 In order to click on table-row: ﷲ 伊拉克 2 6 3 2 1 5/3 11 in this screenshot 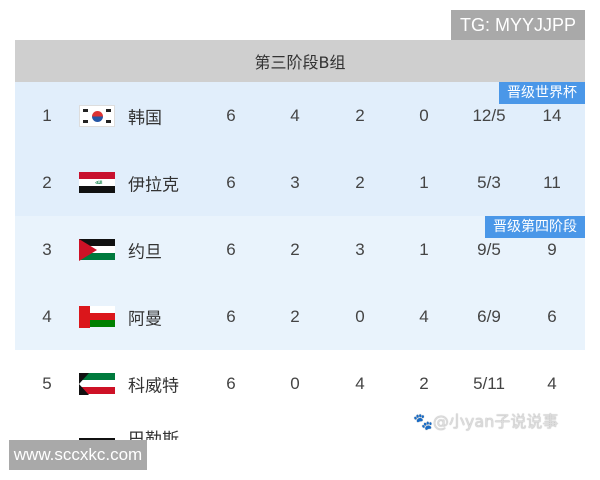, I will do `click(300, 182)`.